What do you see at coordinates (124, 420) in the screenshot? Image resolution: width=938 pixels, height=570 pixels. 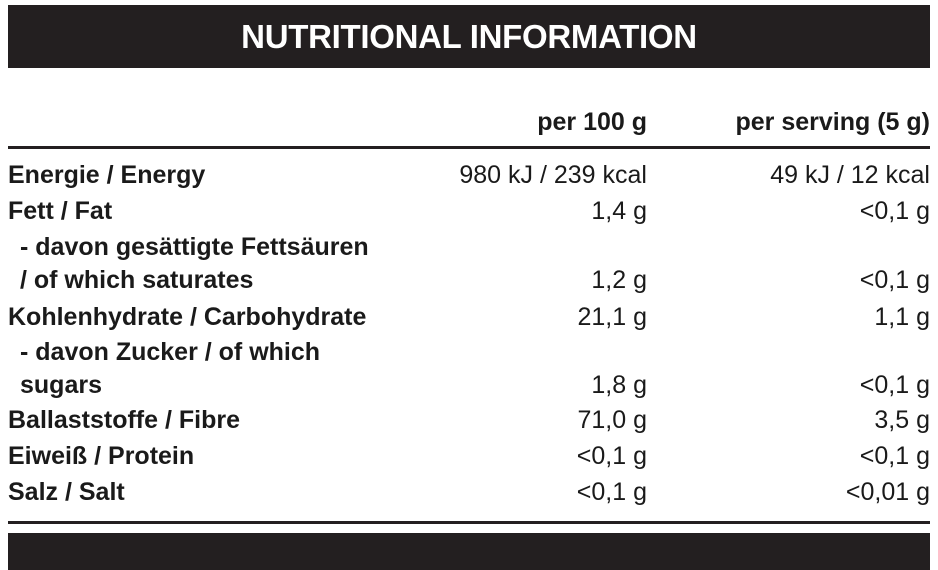 I see `row-label: Ballaststoffe / Fibre` at bounding box center [124, 420].